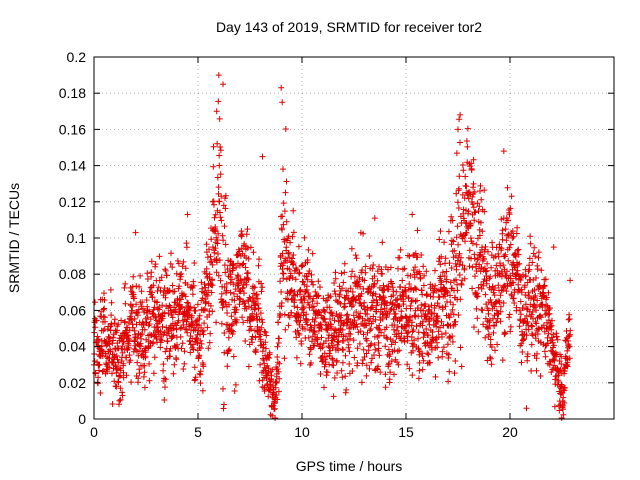  I want to click on x-tick-label: 10, so click(302, 432).